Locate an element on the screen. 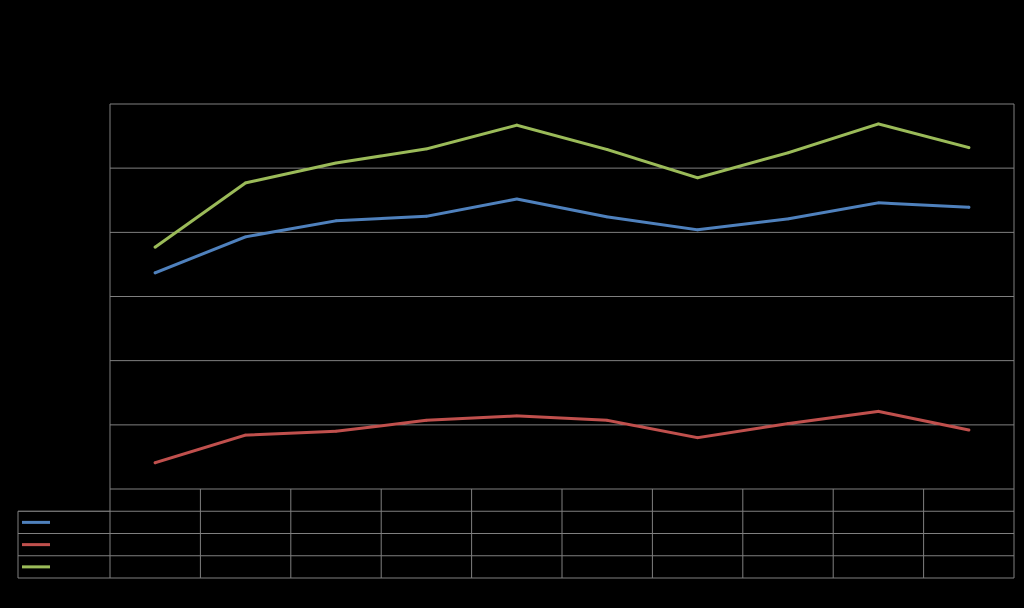 This screenshot has width=1024, height=608. series-2-line is located at coordinates (562, 437).